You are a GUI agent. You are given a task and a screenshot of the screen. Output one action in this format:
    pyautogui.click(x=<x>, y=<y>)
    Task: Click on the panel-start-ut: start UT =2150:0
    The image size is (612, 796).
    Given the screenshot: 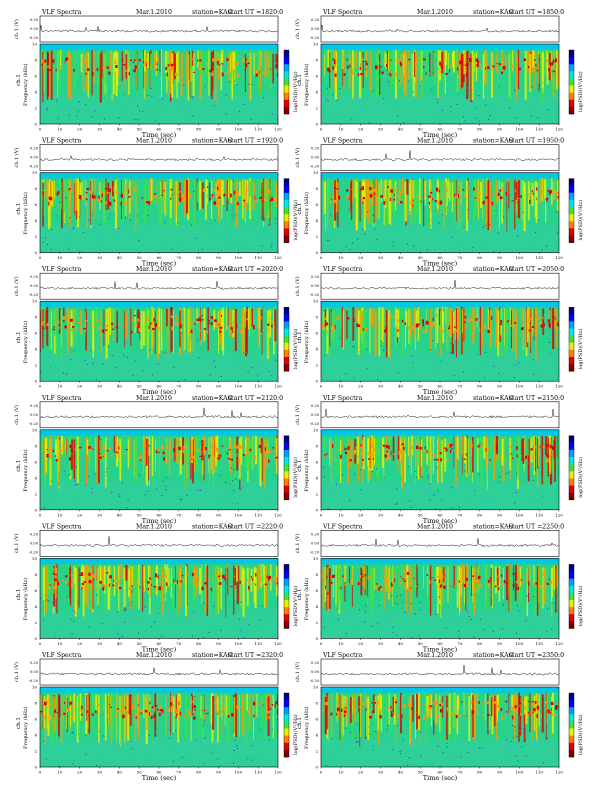 What is the action you would take?
    pyautogui.click(x=536, y=398)
    